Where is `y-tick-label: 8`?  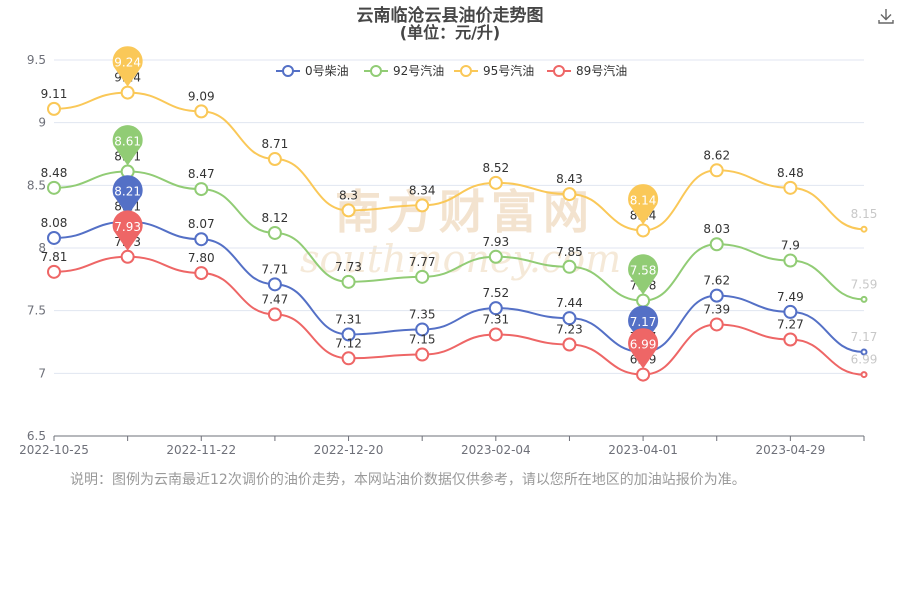
y-tick-label: 8 is located at coordinates (42, 248).